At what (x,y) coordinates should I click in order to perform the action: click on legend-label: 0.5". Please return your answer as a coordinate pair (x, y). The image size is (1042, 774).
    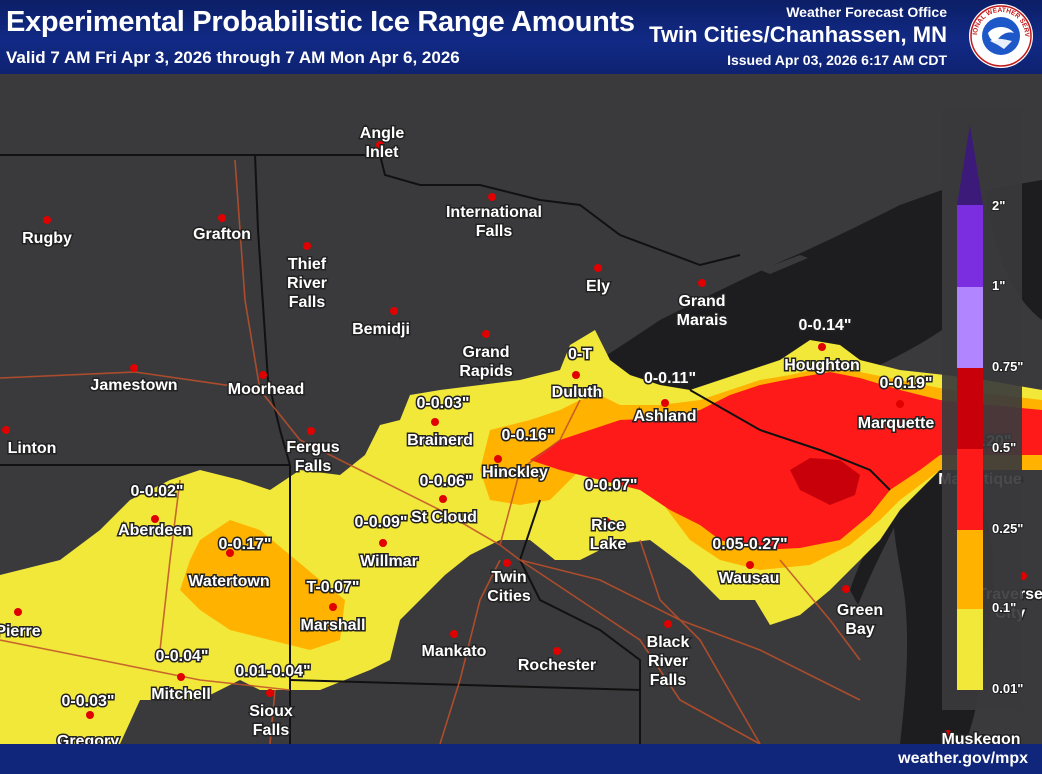
    Looking at the image, I should click on (1004, 447).